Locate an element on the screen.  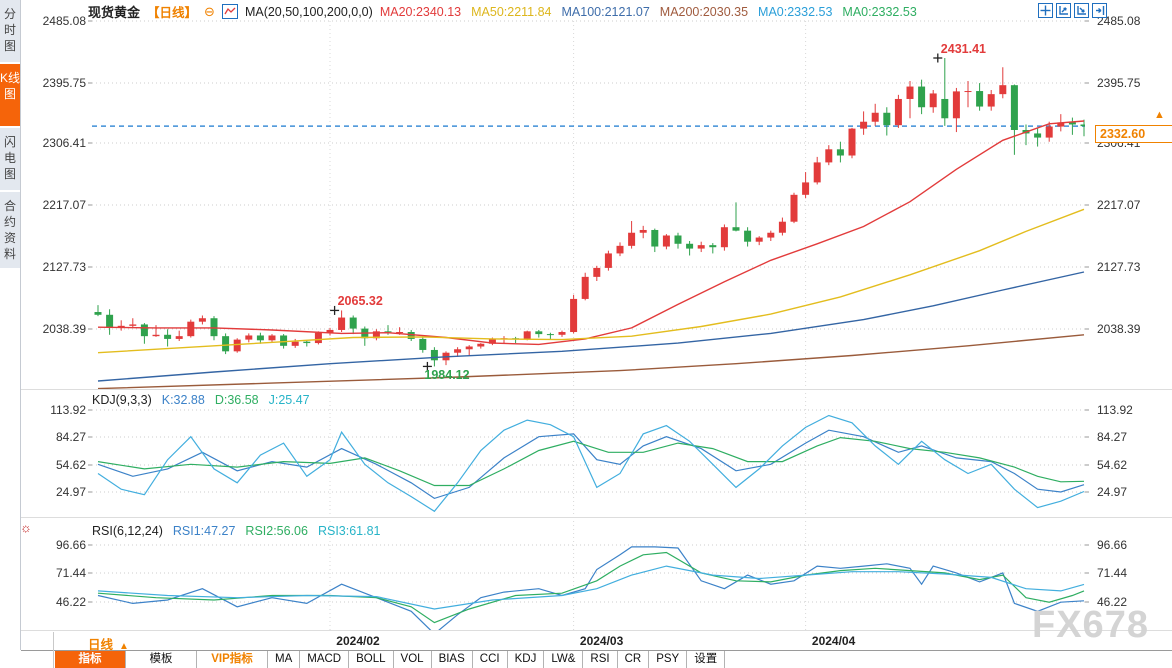
kdj-header: KDJ(9,3,3) K:32.88 D:36.58 J:25.47 is located at coordinates (201, 400).